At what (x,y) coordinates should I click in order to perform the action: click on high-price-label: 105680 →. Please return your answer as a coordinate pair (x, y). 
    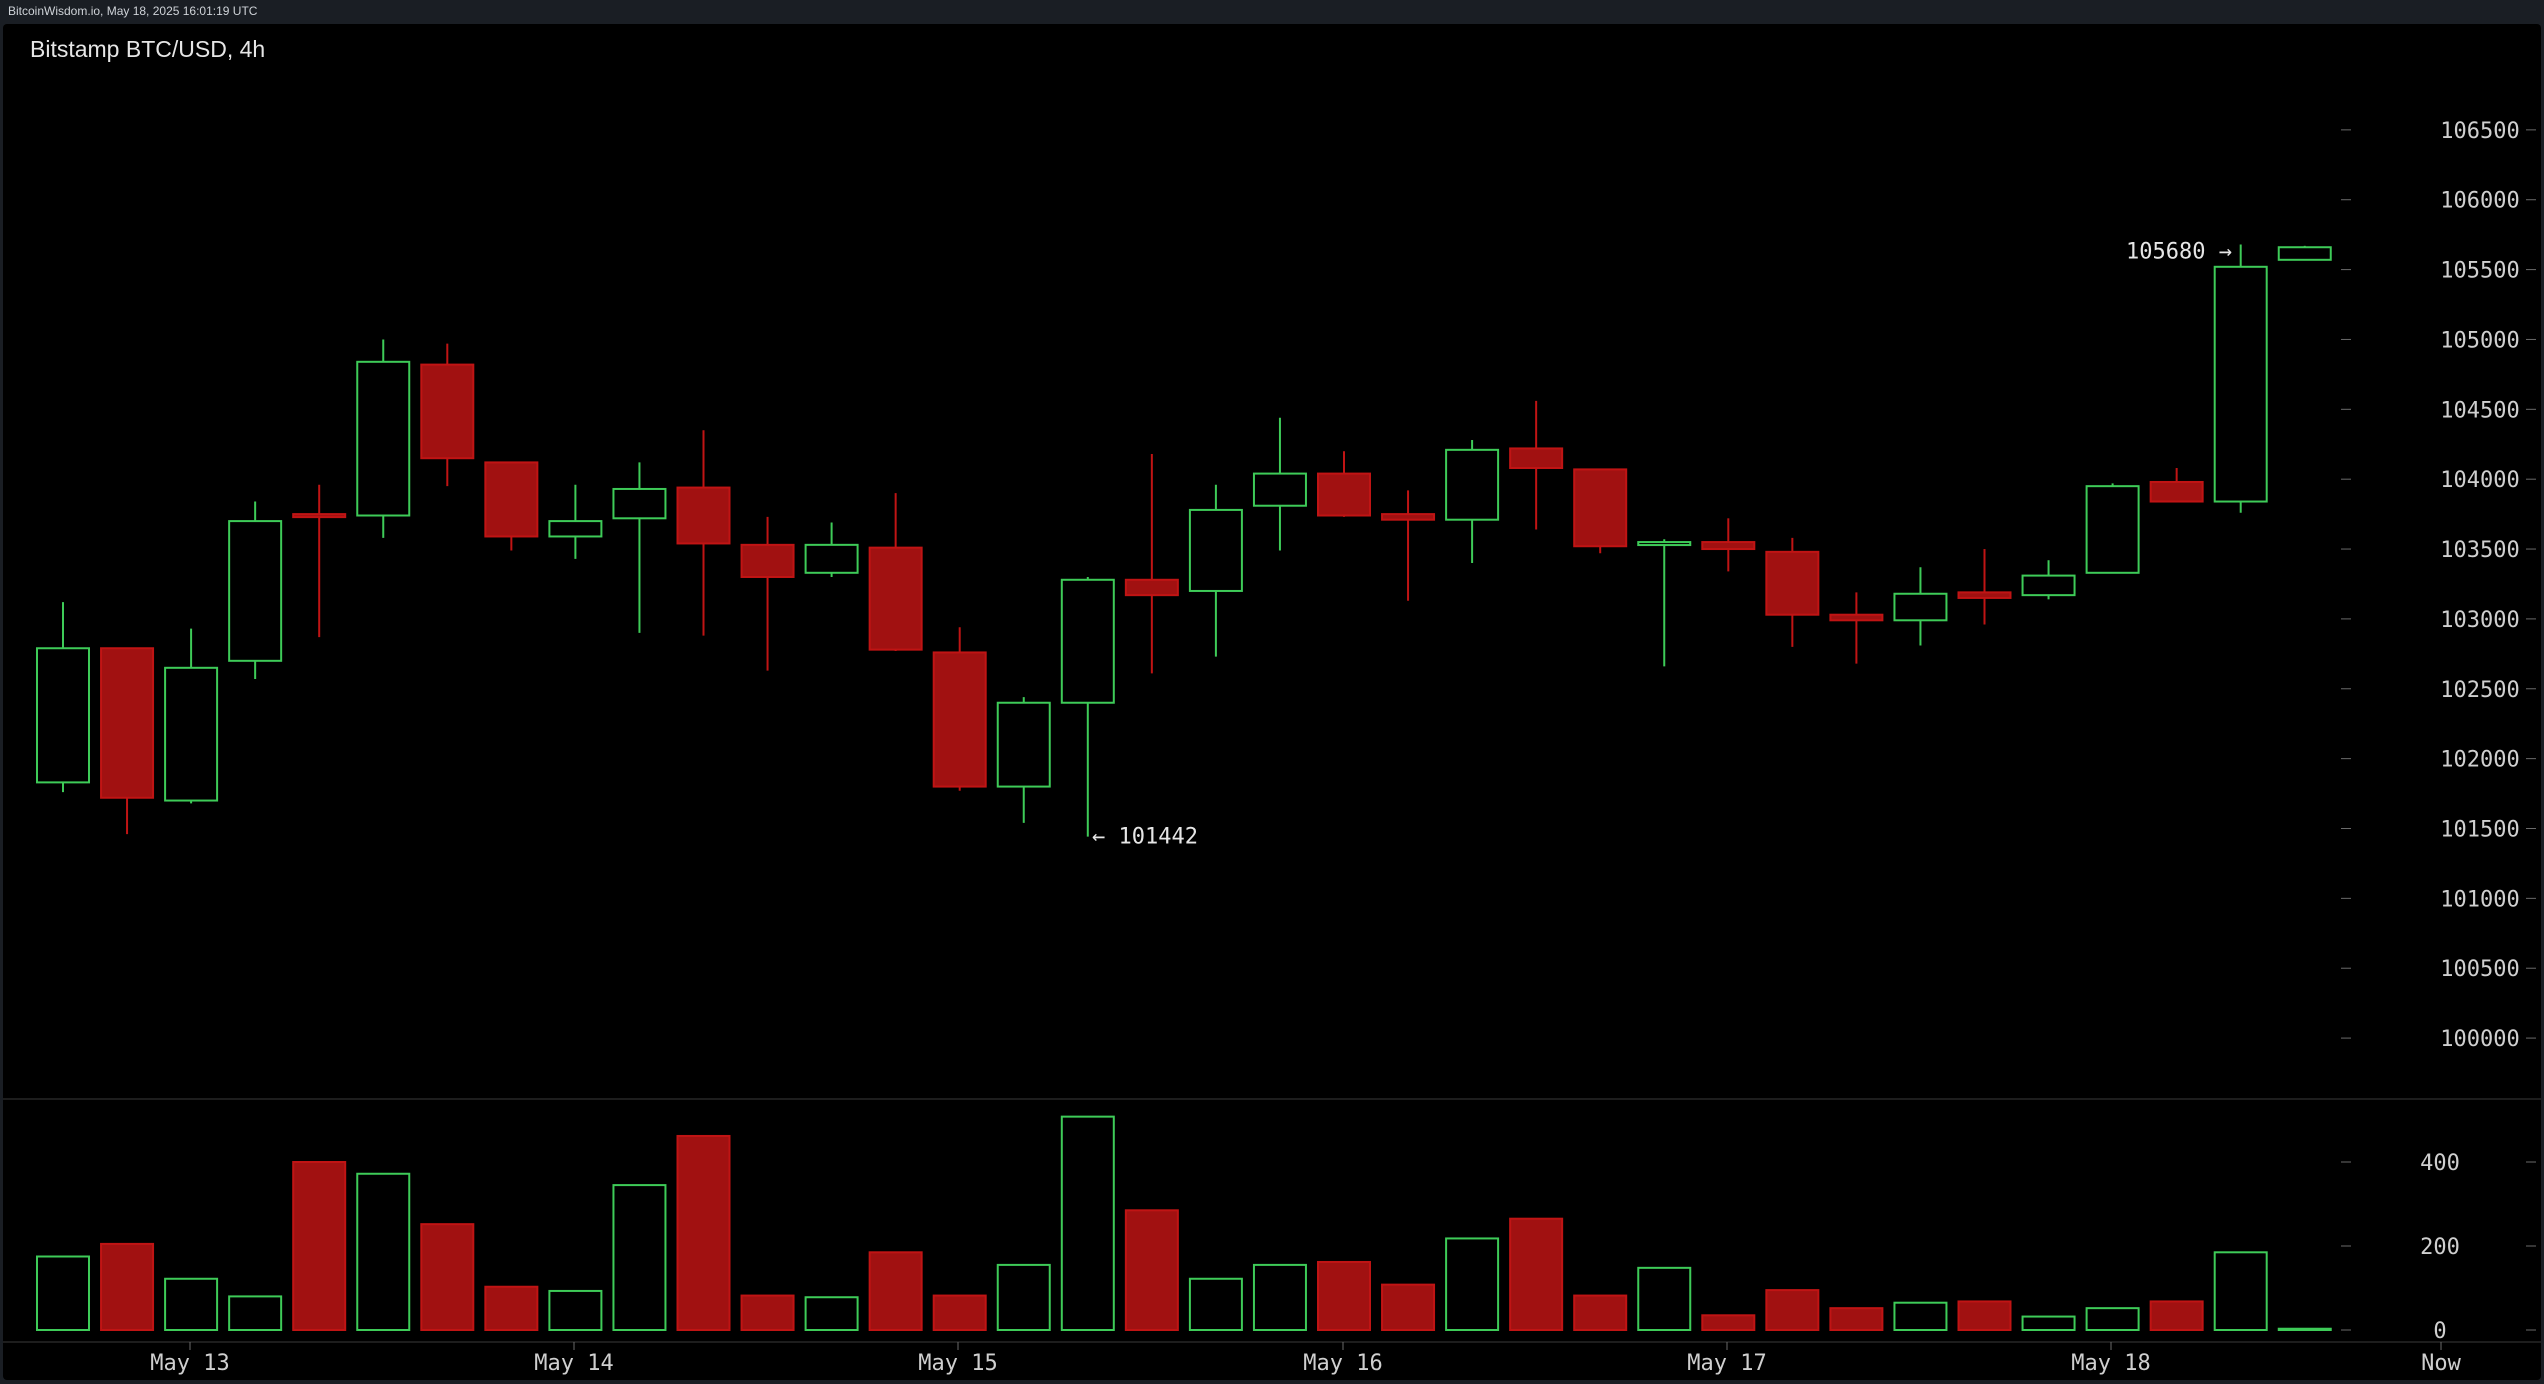
    Looking at the image, I should click on (2179, 251).